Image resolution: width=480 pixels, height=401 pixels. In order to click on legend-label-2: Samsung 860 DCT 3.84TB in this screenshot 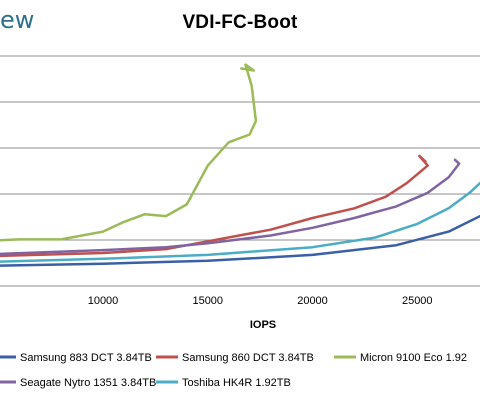, I will do `click(248, 358)`.